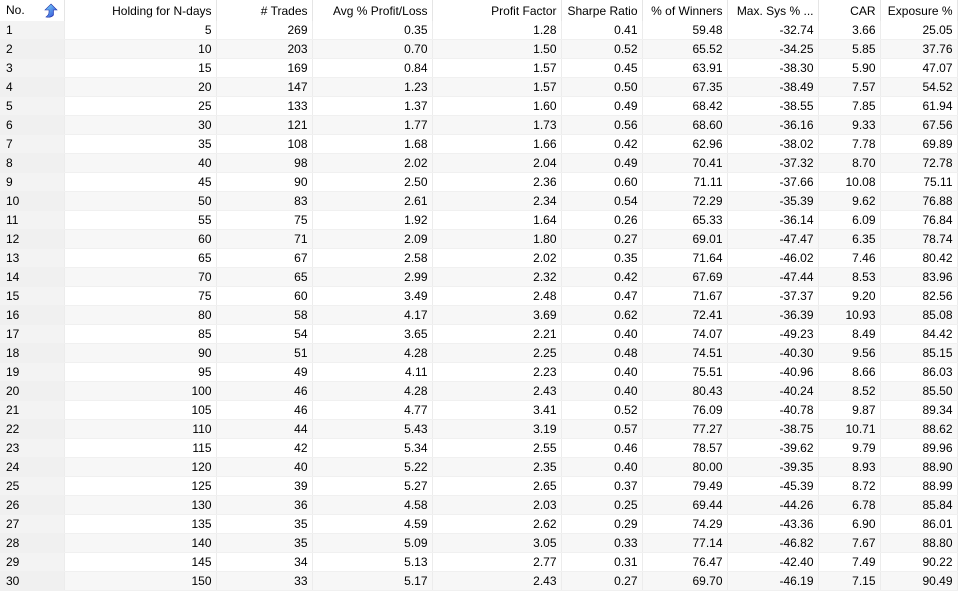  Describe the element at coordinates (479, 334) in the screenshot. I see `table-row: 17 85 54 3.65 2.21 0.40 74.07 -49.23 8.49 84.42` at that location.